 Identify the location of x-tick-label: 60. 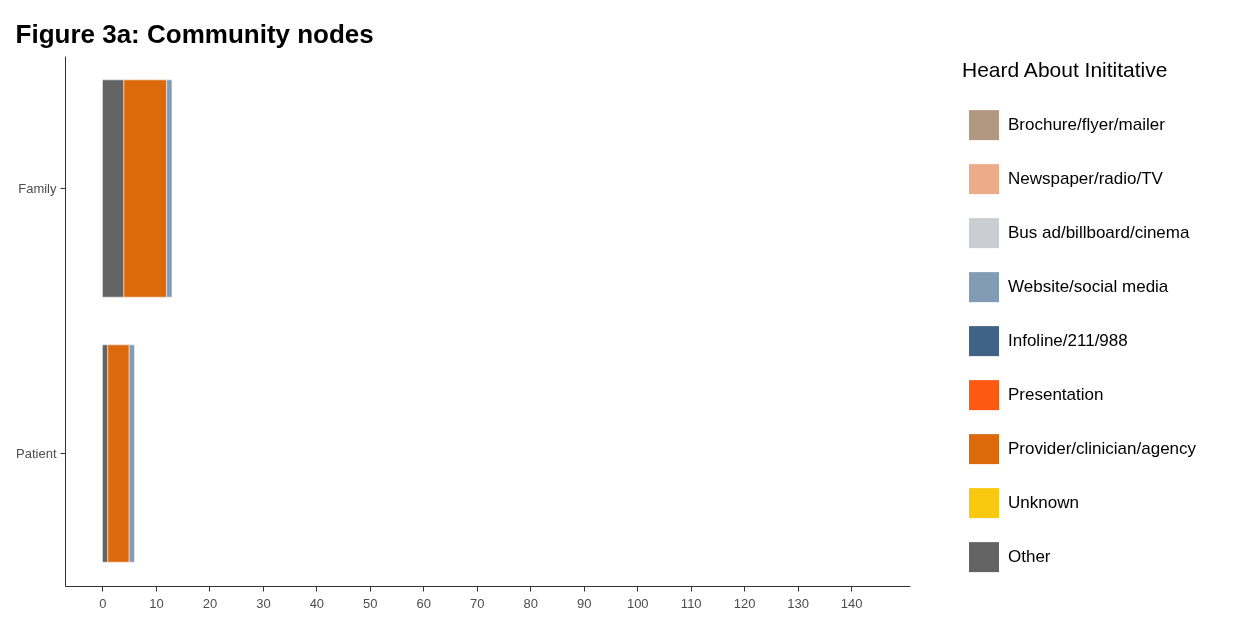
(424, 603).